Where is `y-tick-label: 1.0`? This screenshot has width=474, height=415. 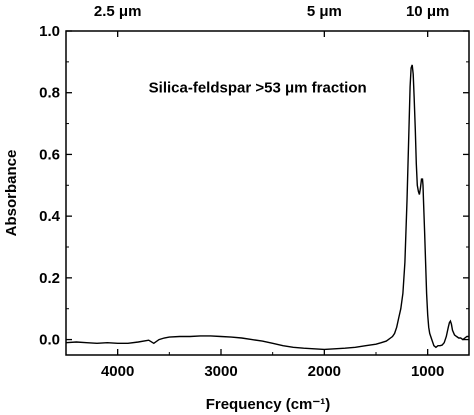 y-tick-label: 1.0 is located at coordinates (49, 31).